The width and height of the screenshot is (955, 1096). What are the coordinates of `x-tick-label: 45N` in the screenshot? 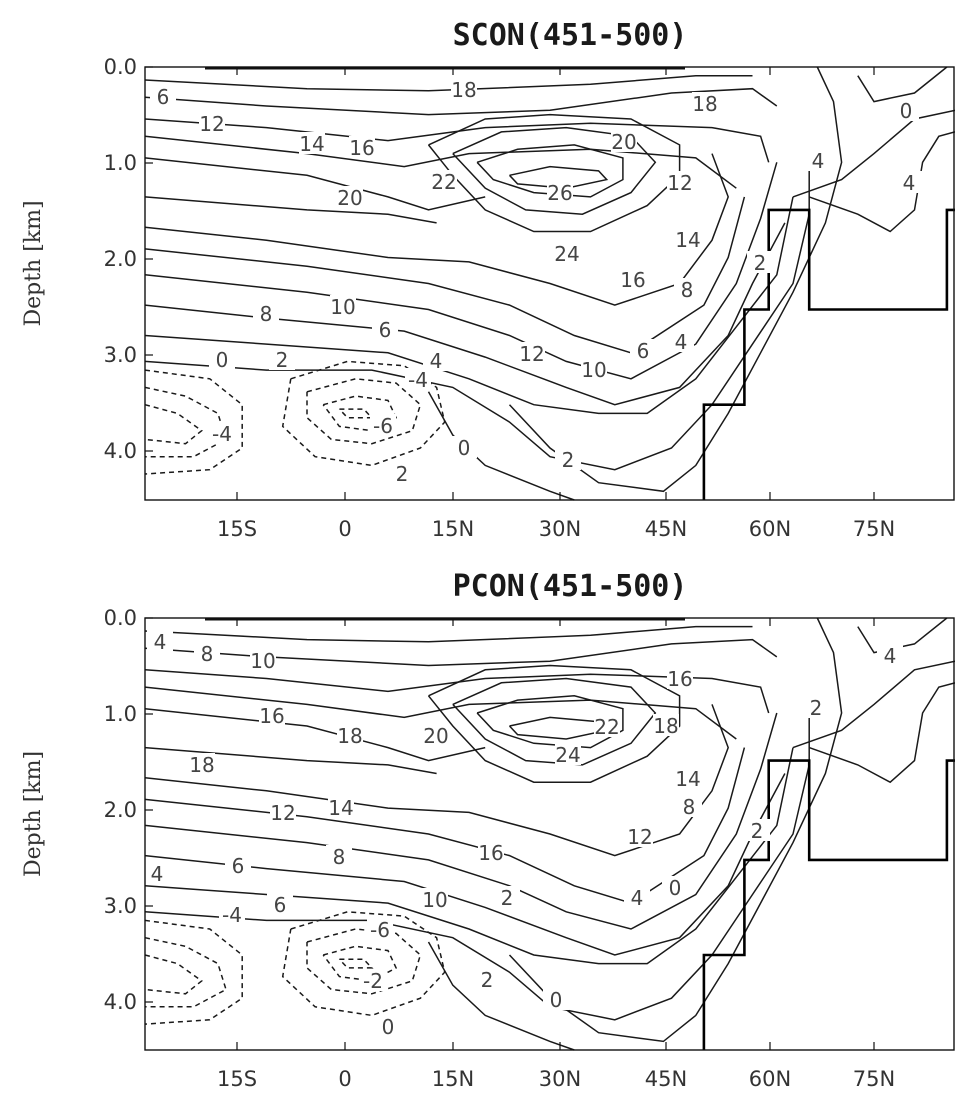 It's located at (666, 529).